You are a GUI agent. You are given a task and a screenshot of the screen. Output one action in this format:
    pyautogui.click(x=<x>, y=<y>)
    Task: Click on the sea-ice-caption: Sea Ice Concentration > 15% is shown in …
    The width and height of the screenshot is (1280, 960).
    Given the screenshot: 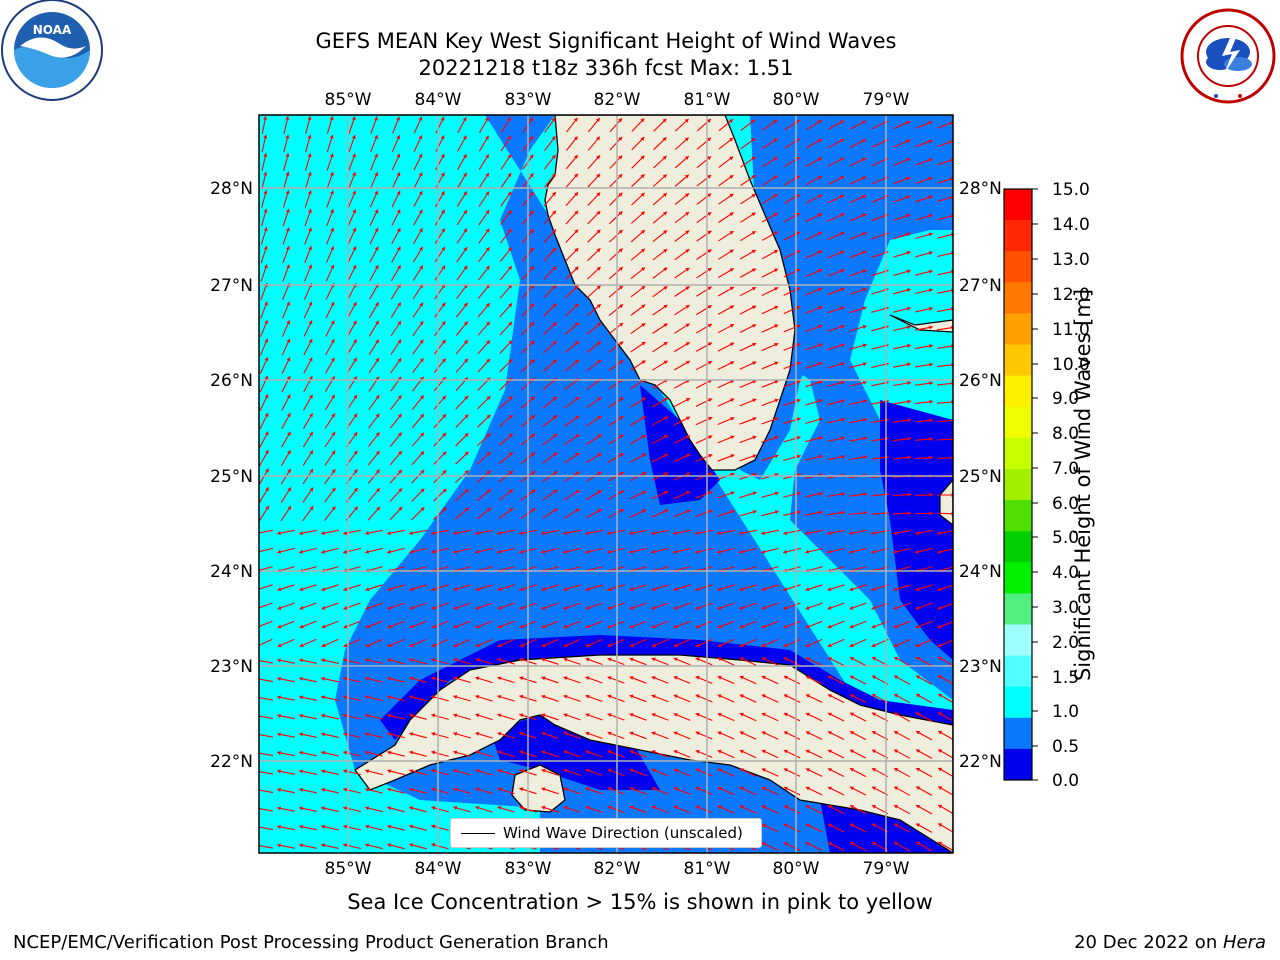 What is the action you would take?
    pyautogui.click(x=640, y=902)
    